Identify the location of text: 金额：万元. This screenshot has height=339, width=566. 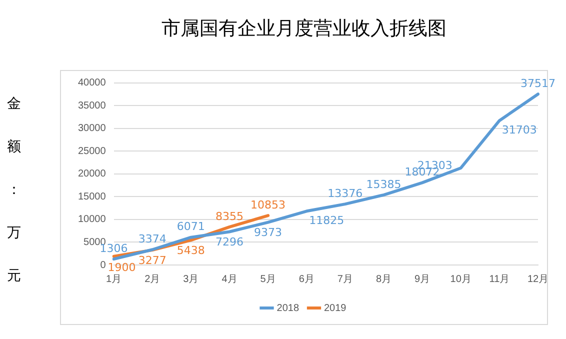
(14, 190).